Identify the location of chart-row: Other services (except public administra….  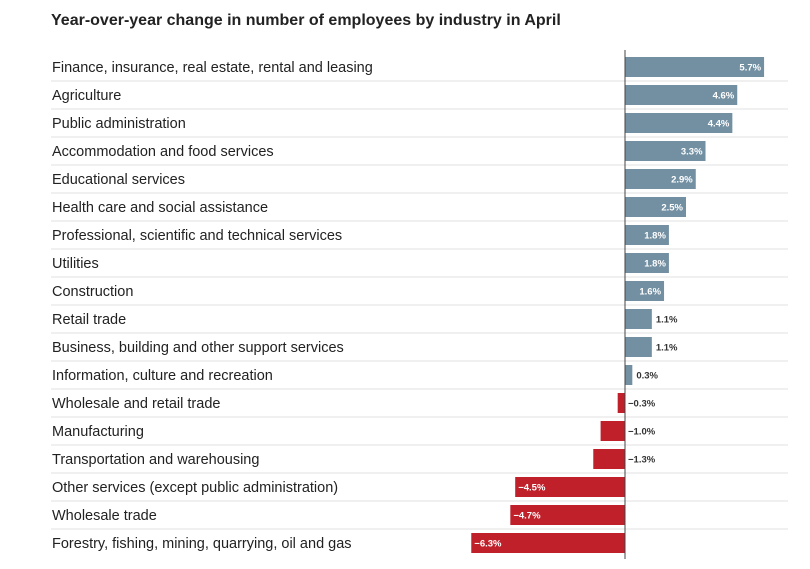
(419, 489).